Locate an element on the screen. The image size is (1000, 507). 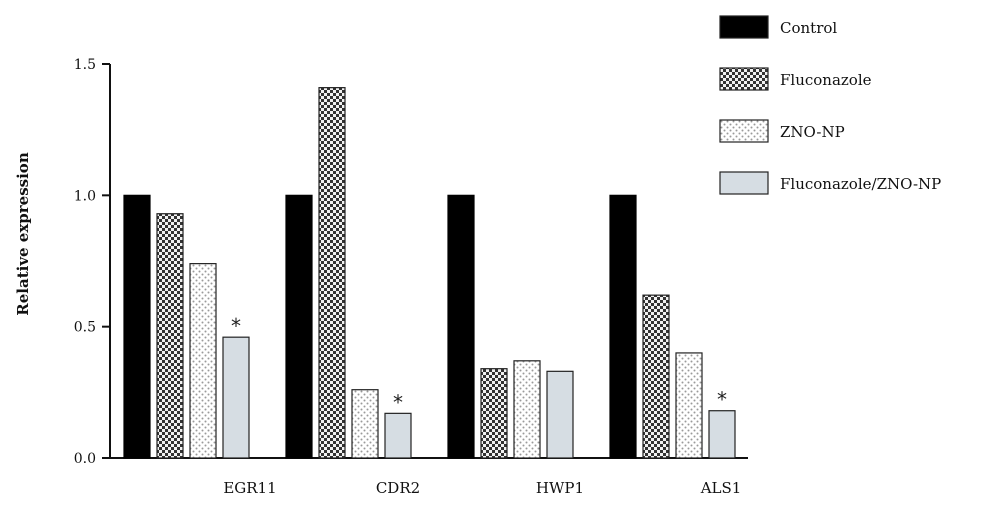
legend-label: Control is located at coordinates (808, 28).